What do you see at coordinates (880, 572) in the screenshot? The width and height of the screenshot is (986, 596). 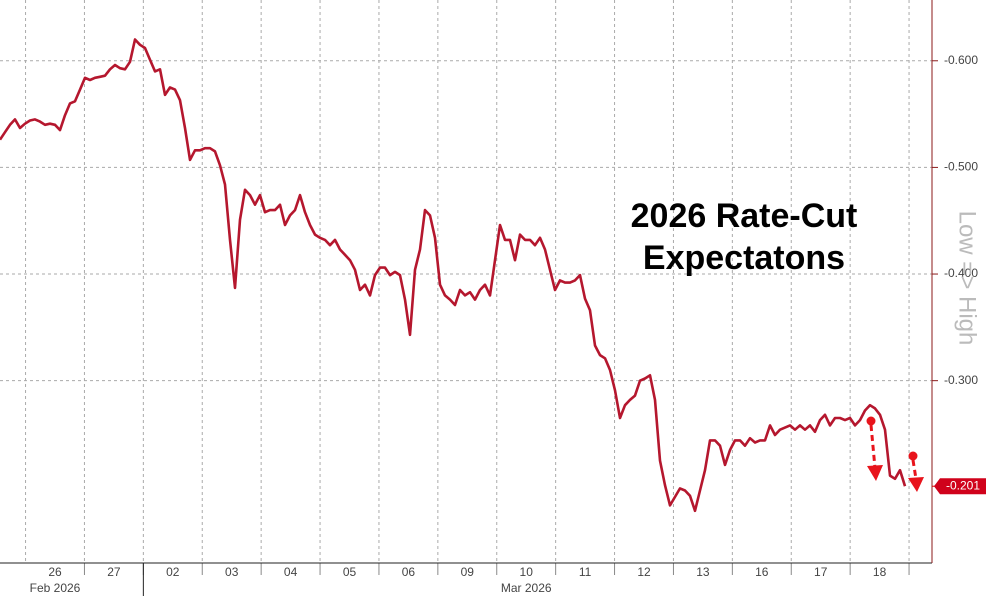 I see `x-tick-label: 18` at bounding box center [880, 572].